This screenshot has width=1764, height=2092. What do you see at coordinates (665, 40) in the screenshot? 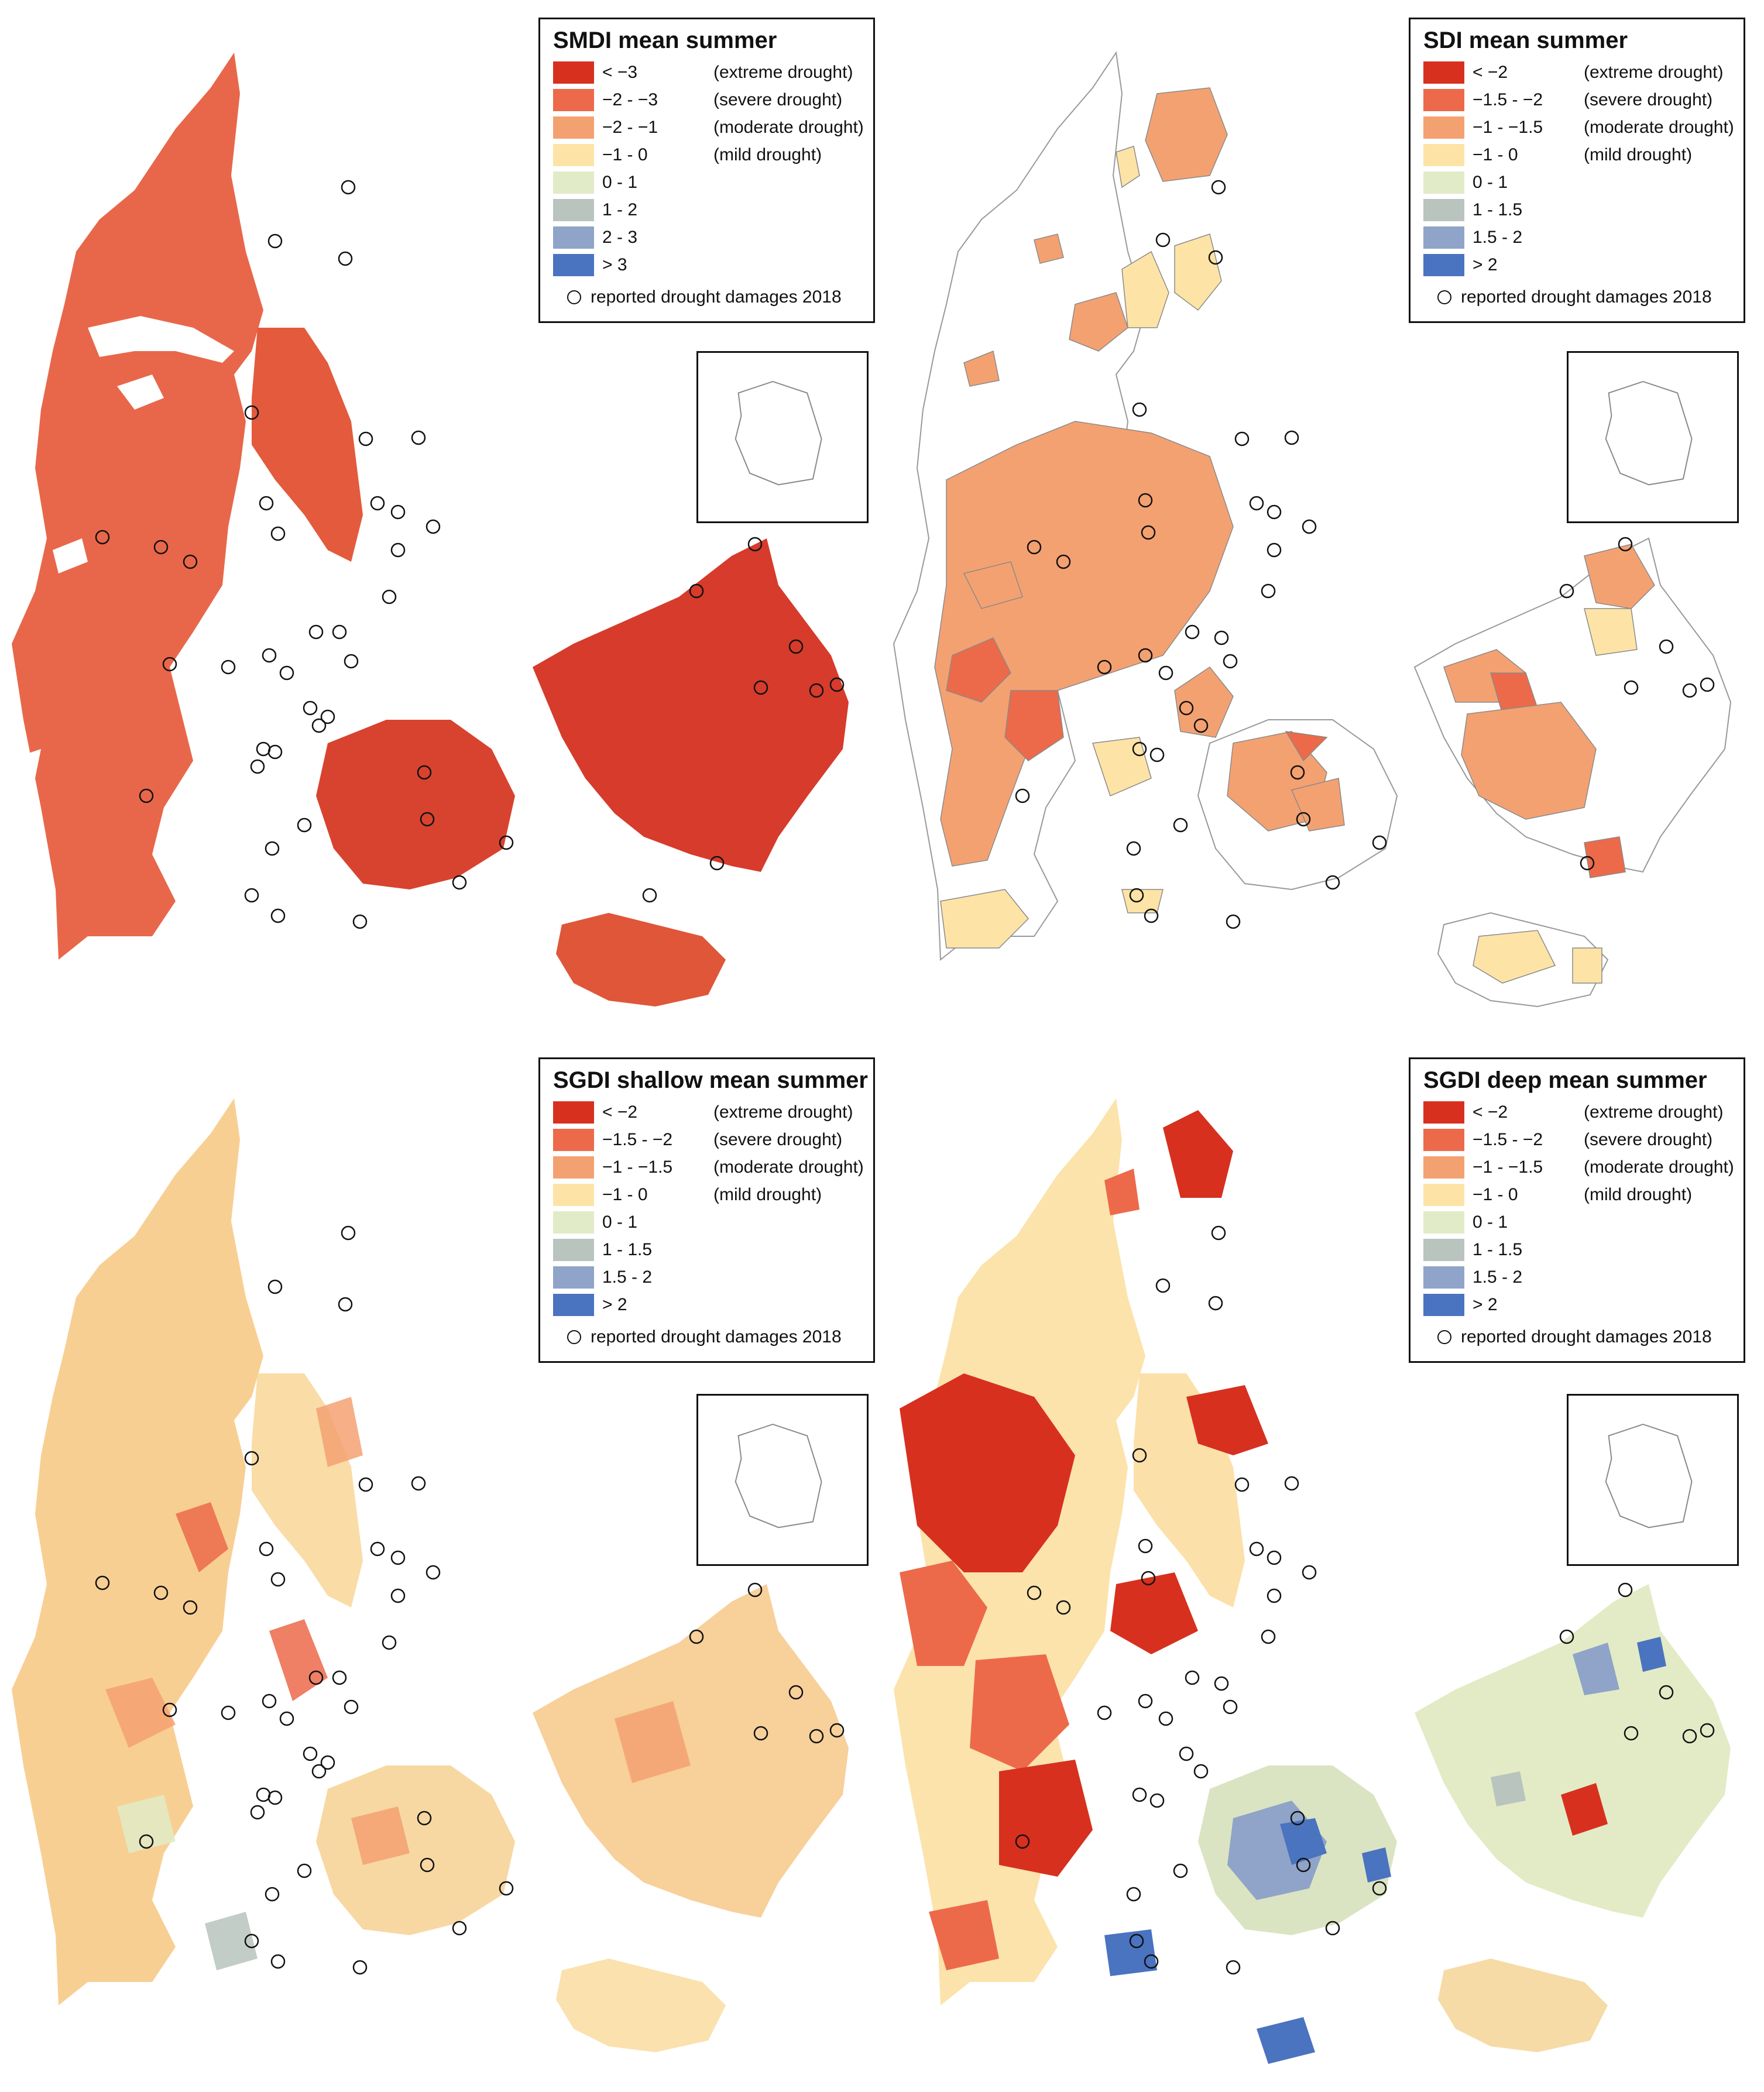
I see `legend-title: SMDI mean summer` at bounding box center [665, 40].